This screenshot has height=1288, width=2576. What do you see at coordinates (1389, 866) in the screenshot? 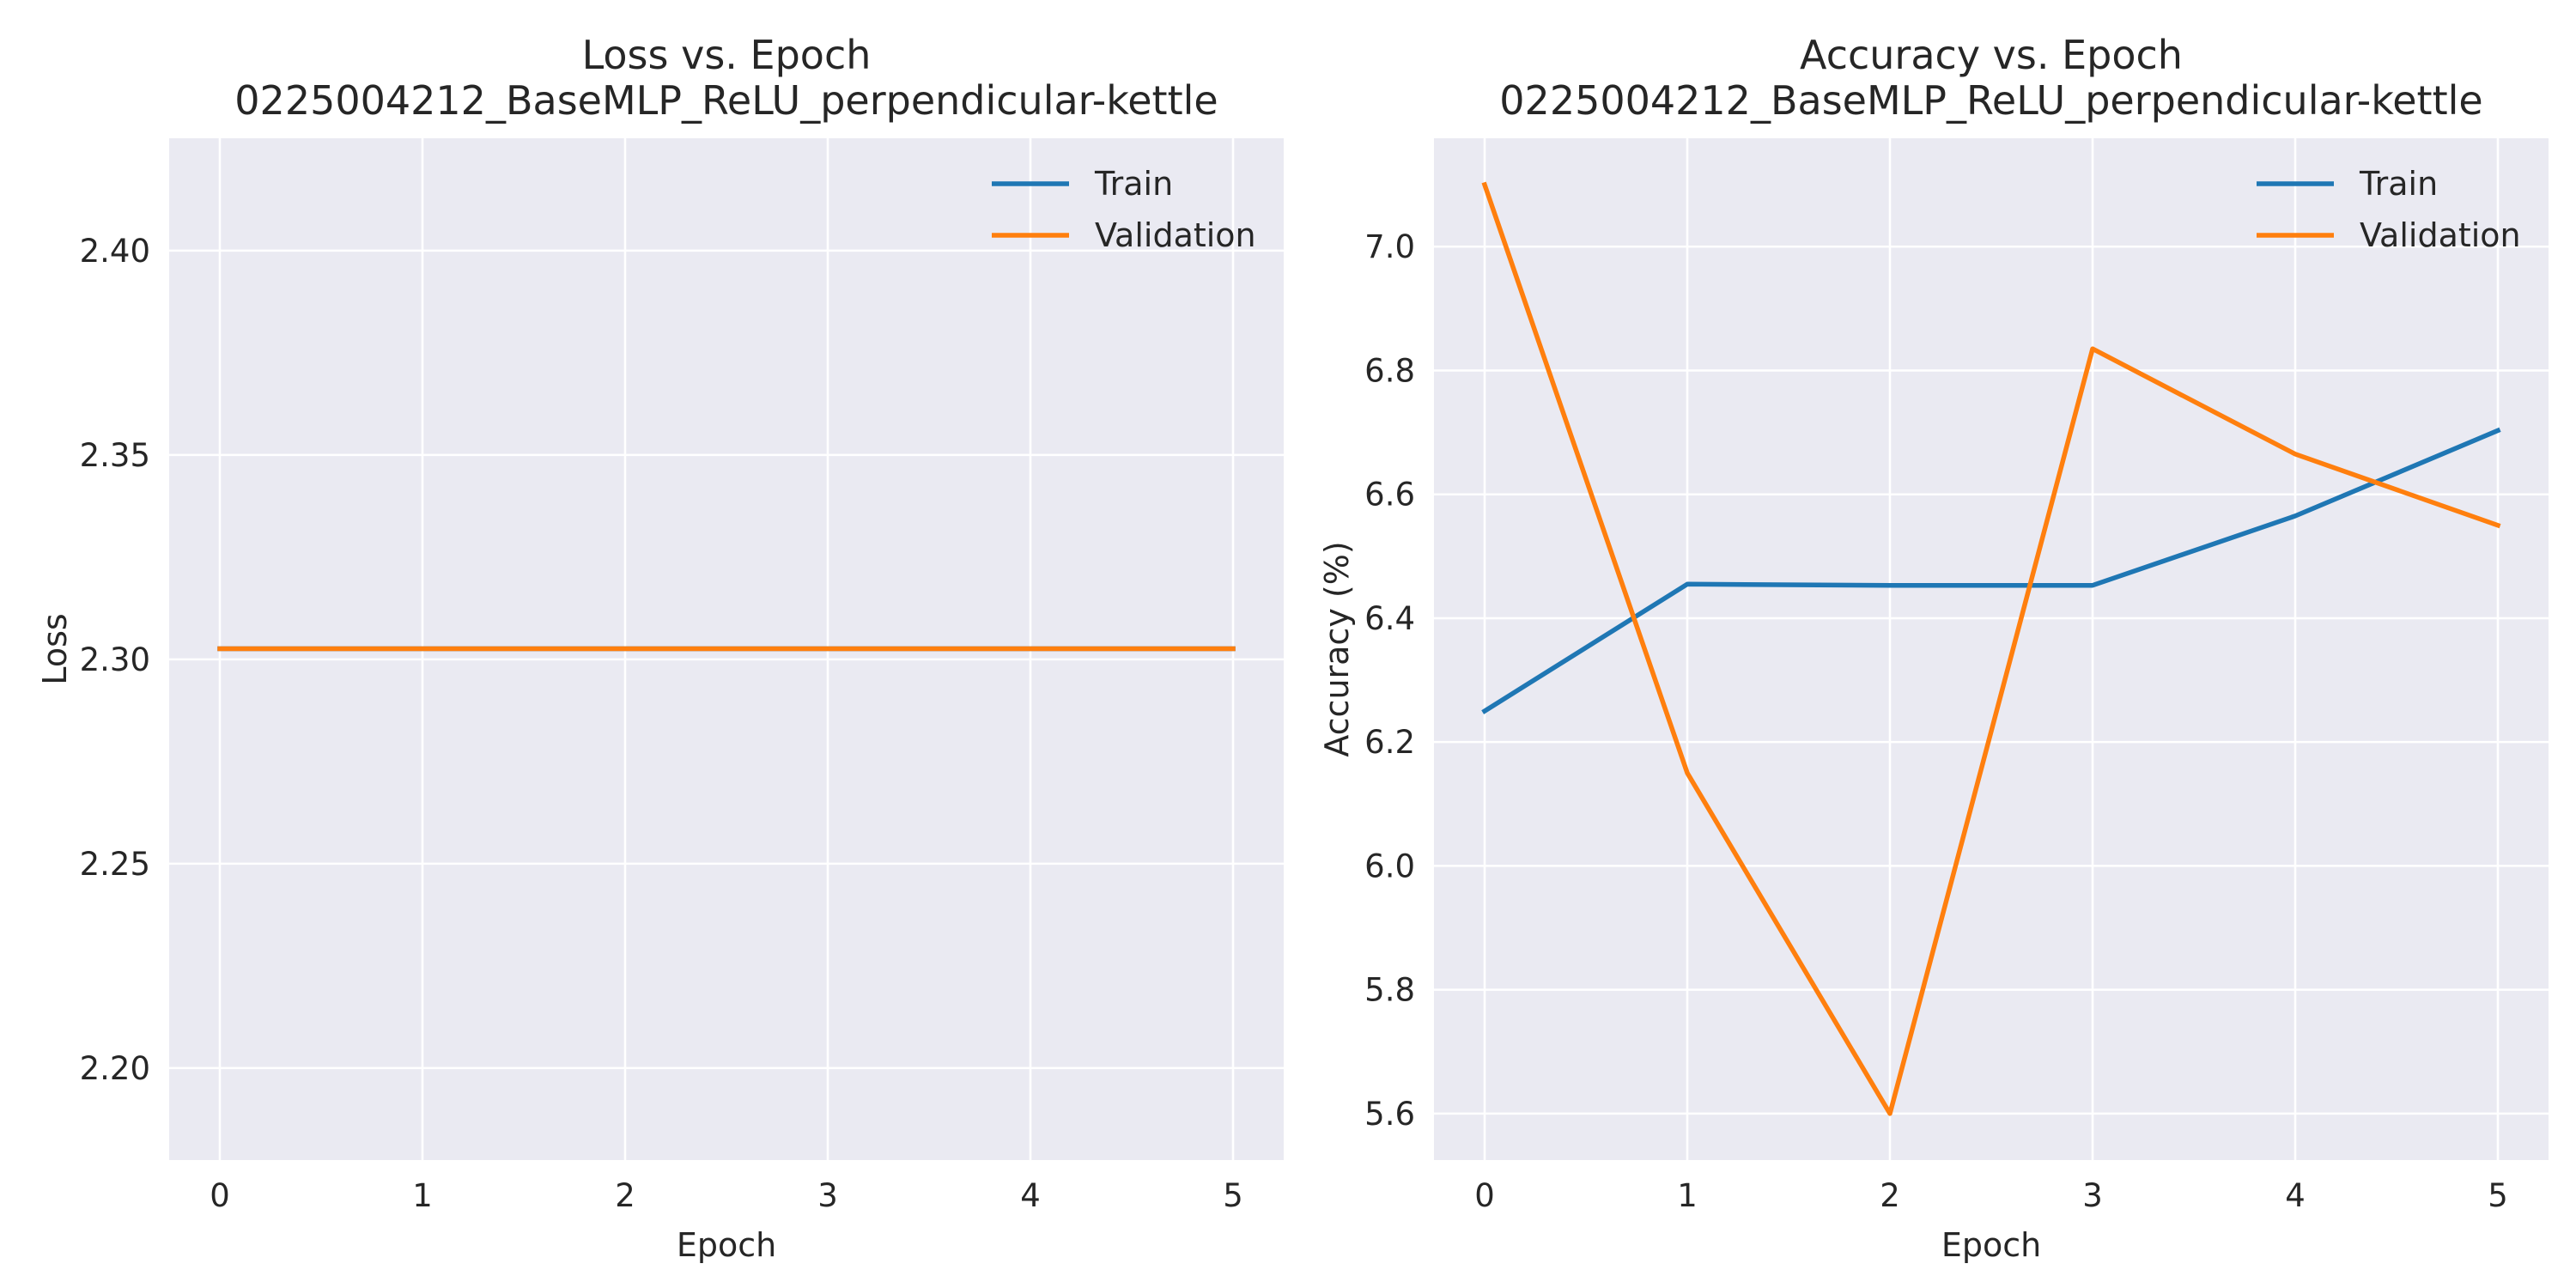
I see `y-tick-label: 6.0` at bounding box center [1389, 866].